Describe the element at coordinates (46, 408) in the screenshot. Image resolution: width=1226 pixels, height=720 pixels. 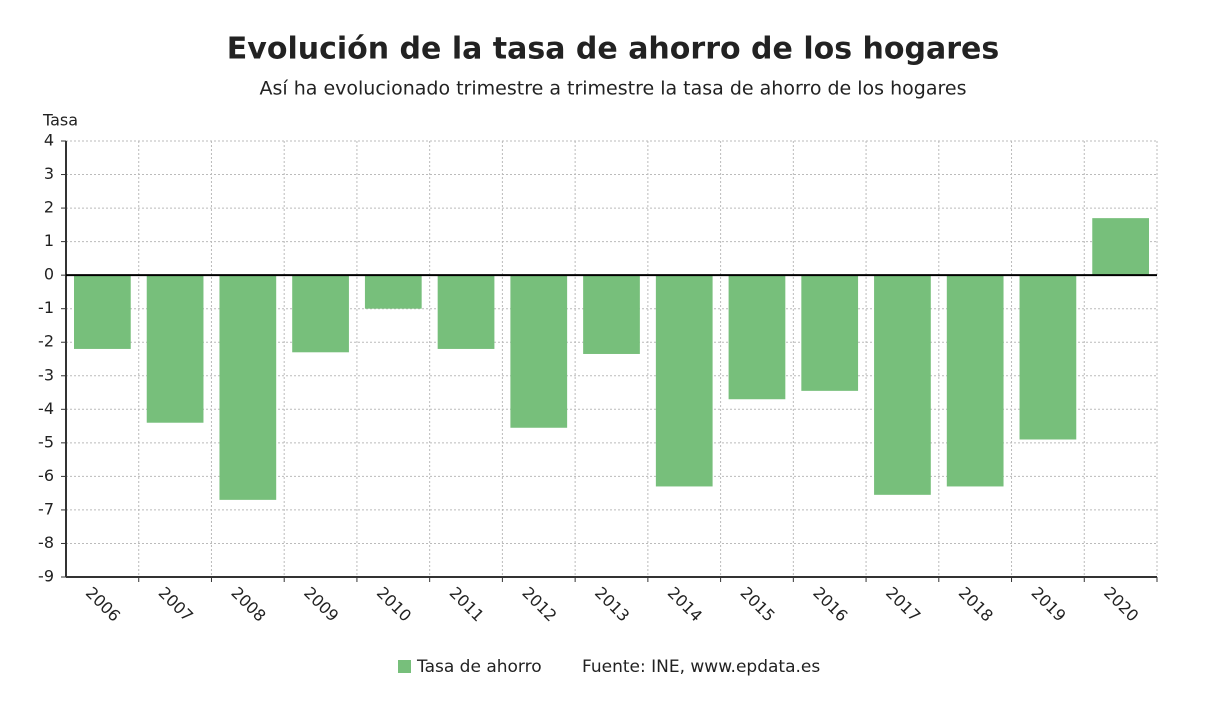
I see `y-tick-label: -4` at that location.